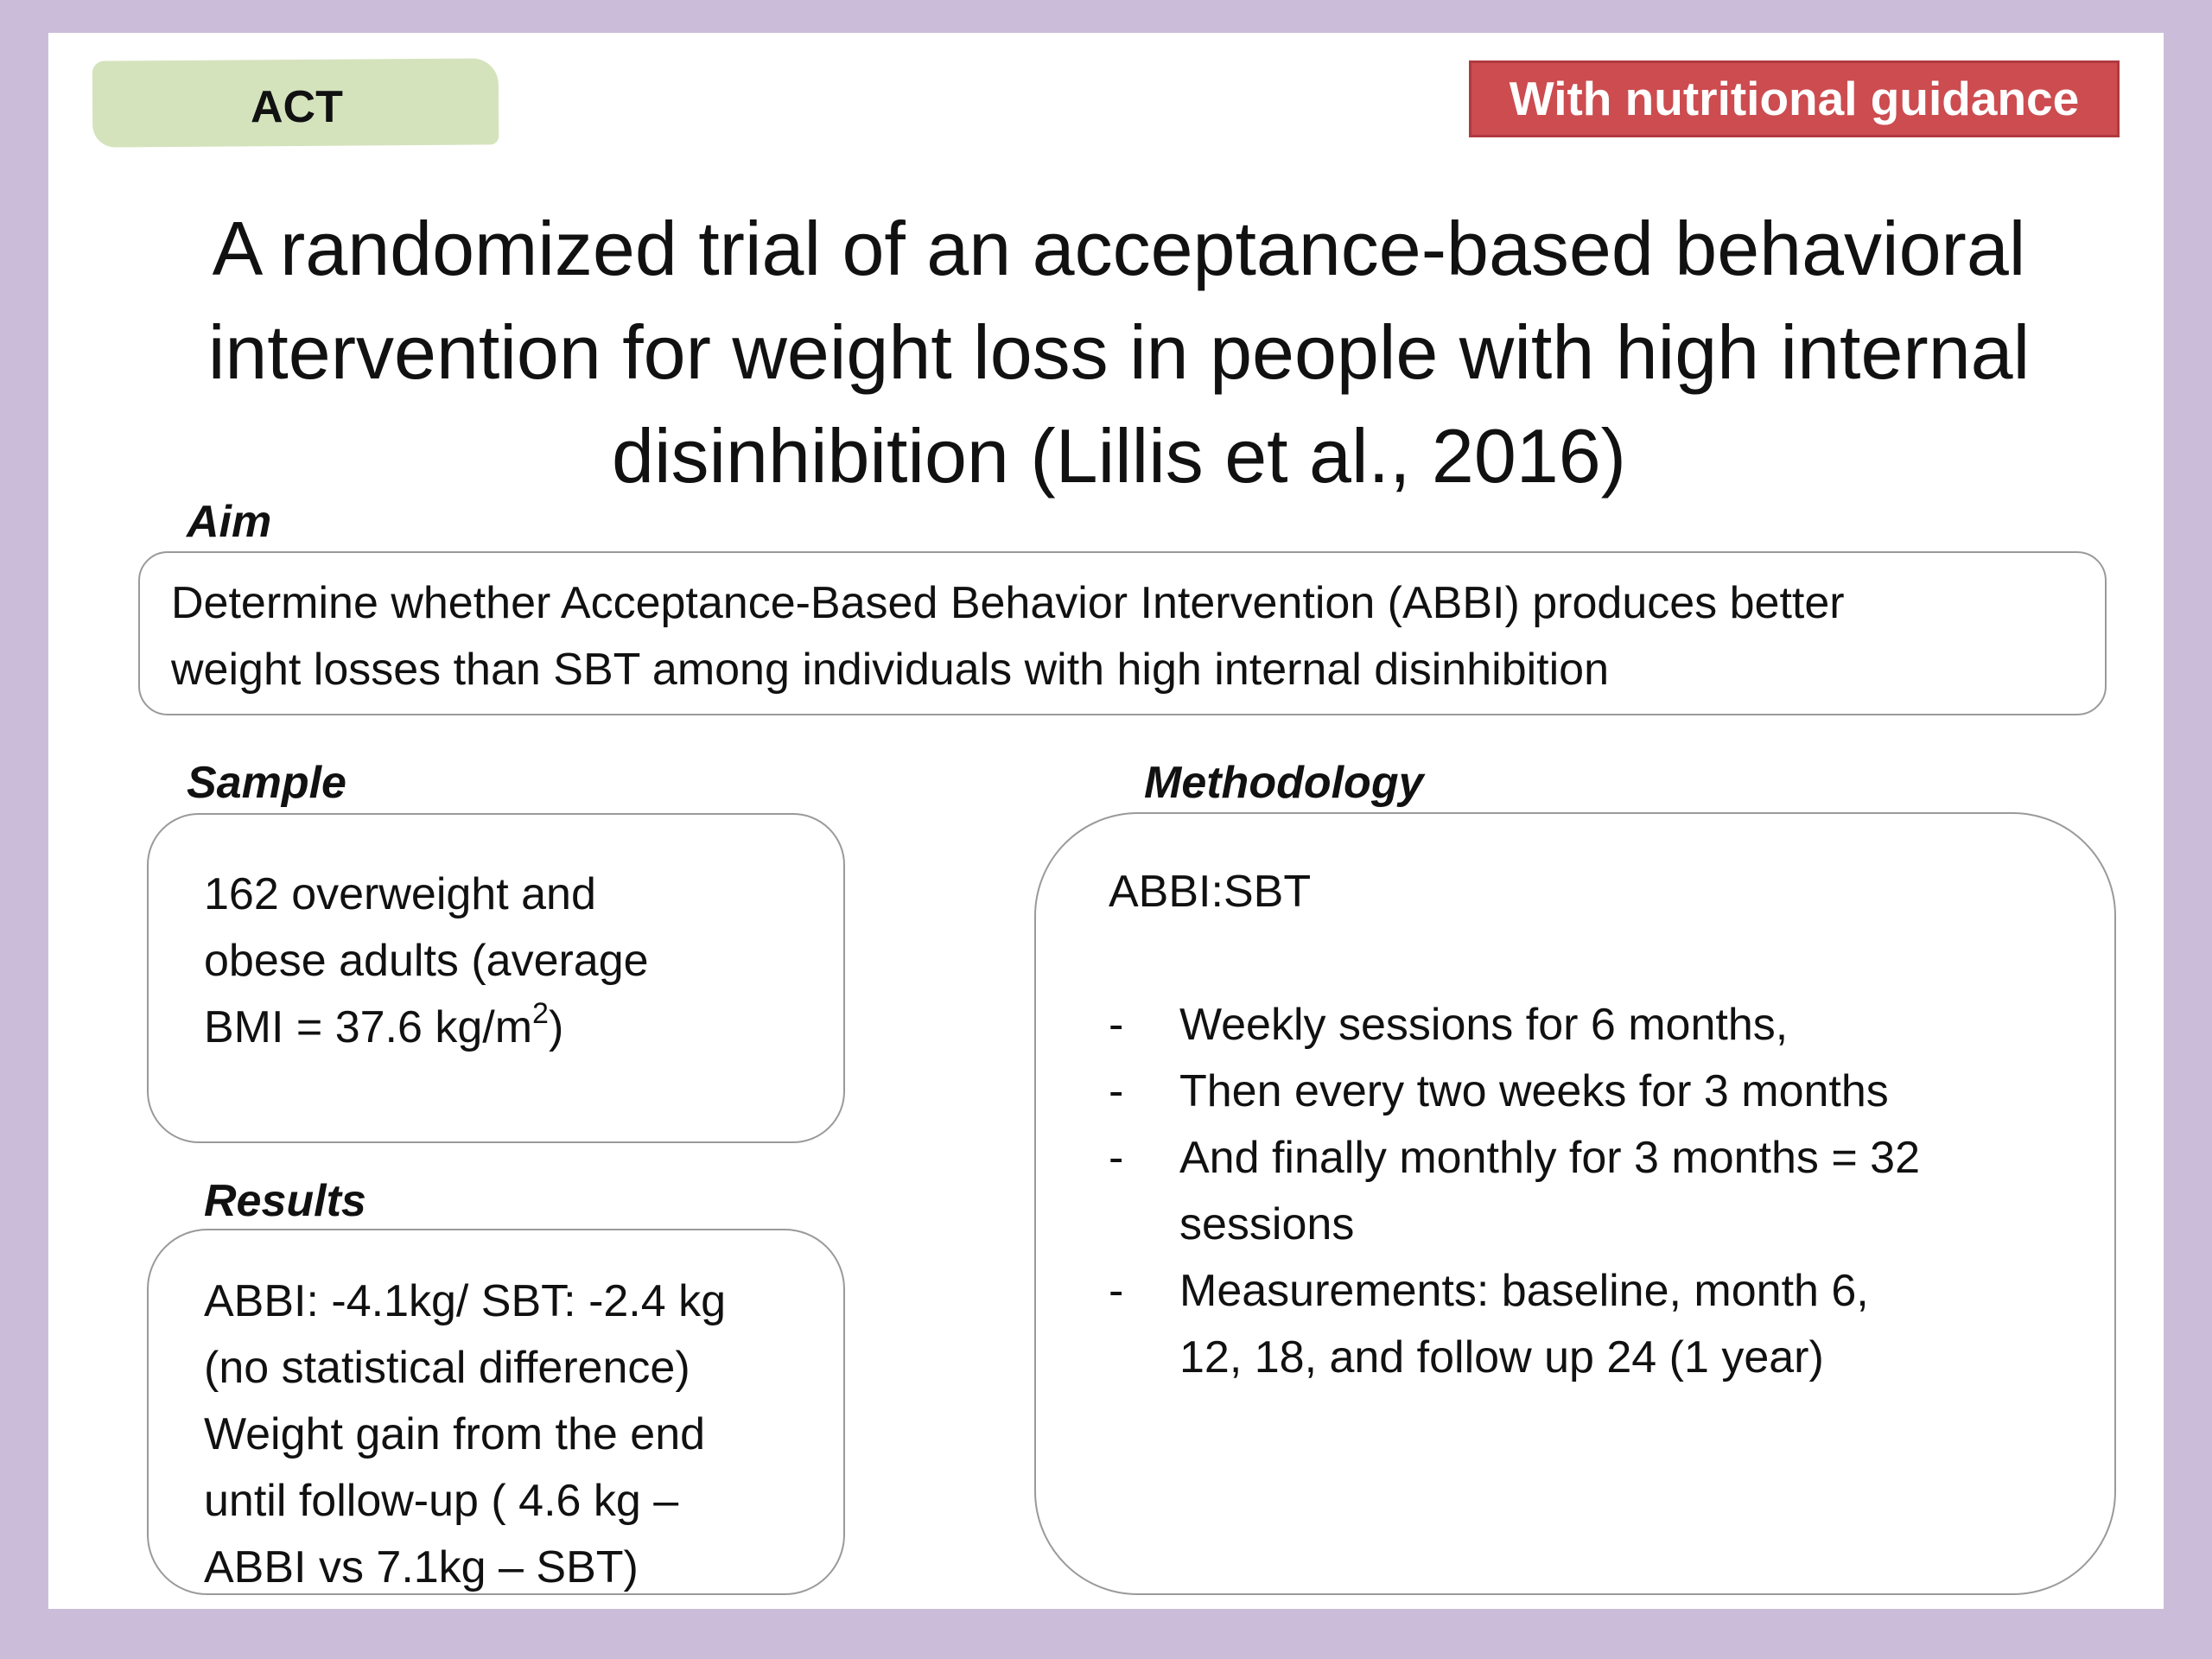 The image size is (2212, 1659). I want to click on results-text-line: Weight gain from the end, so click(455, 1434).